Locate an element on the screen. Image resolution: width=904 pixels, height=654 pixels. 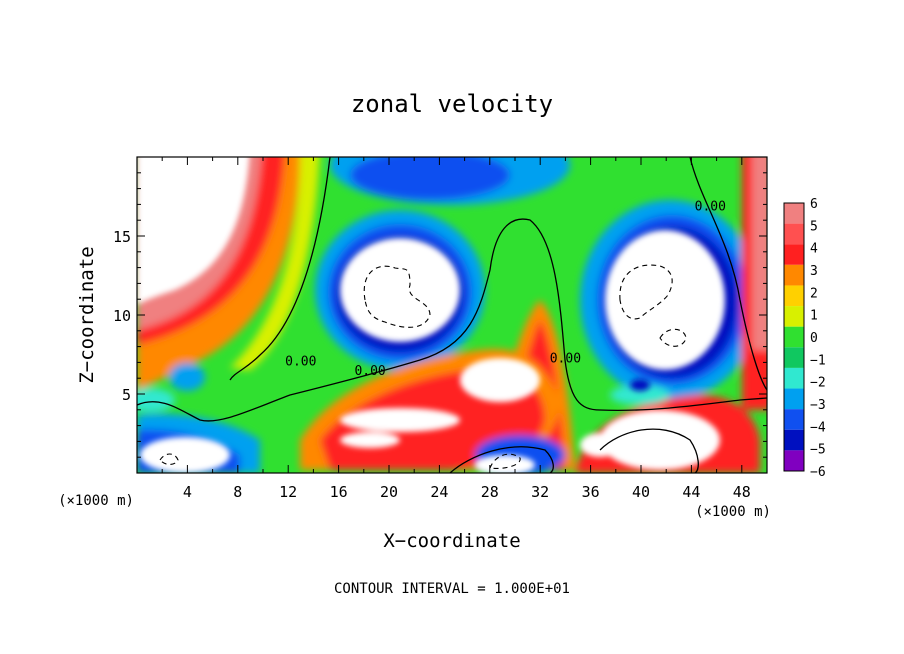
x-tick-label: 20 is located at coordinates (389, 492).